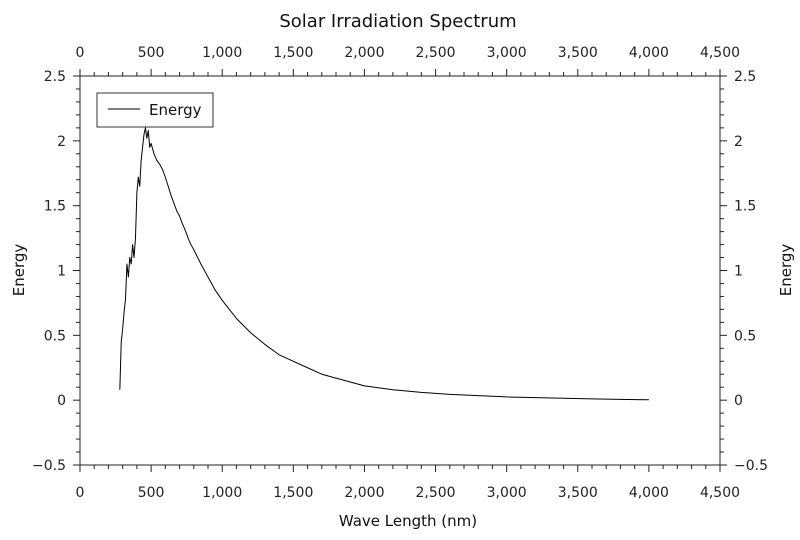 Image resolution: width=800 pixels, height=540 pixels. I want to click on x-tick-label-bottom: 3,000, so click(507, 493).